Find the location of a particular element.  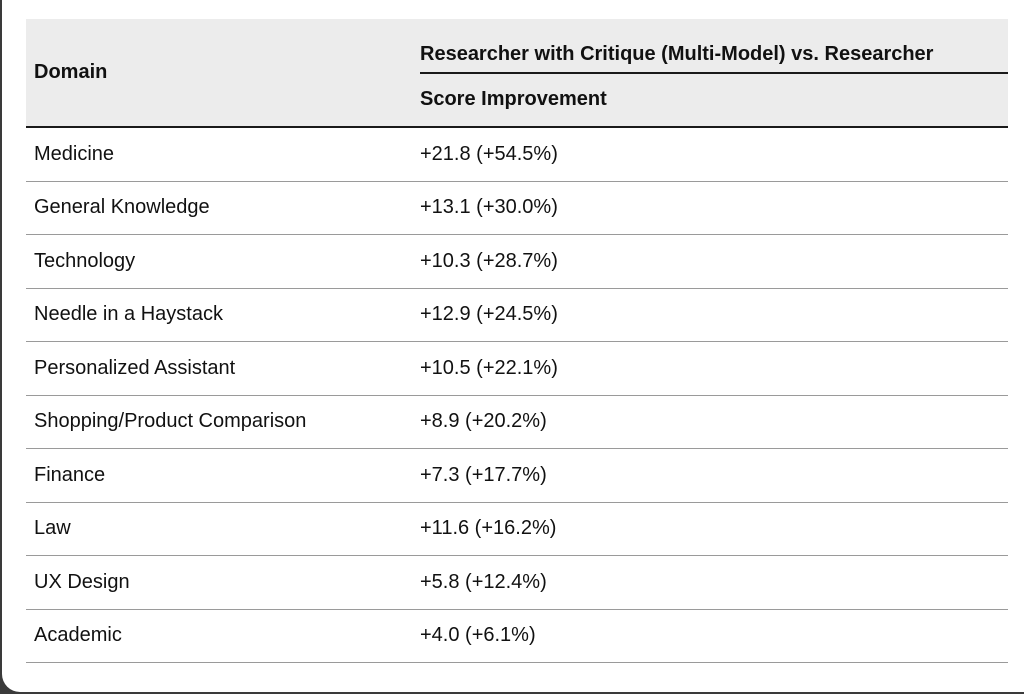

score-improvement-cell: +10.5 (+22.1%) is located at coordinates (709, 368).